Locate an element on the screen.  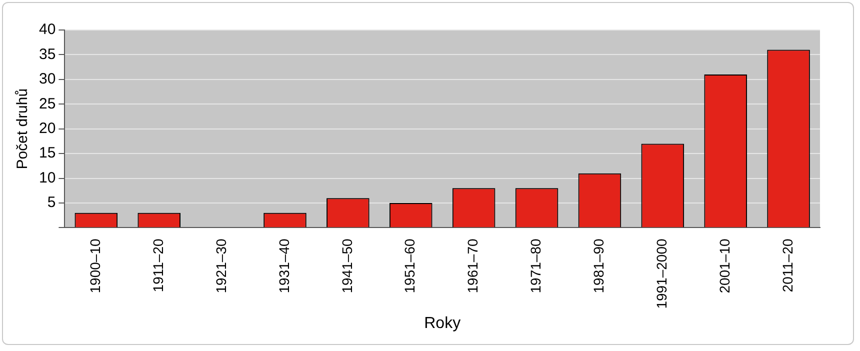
x-tick-label: 1961–70 is located at coordinates (472, 266).